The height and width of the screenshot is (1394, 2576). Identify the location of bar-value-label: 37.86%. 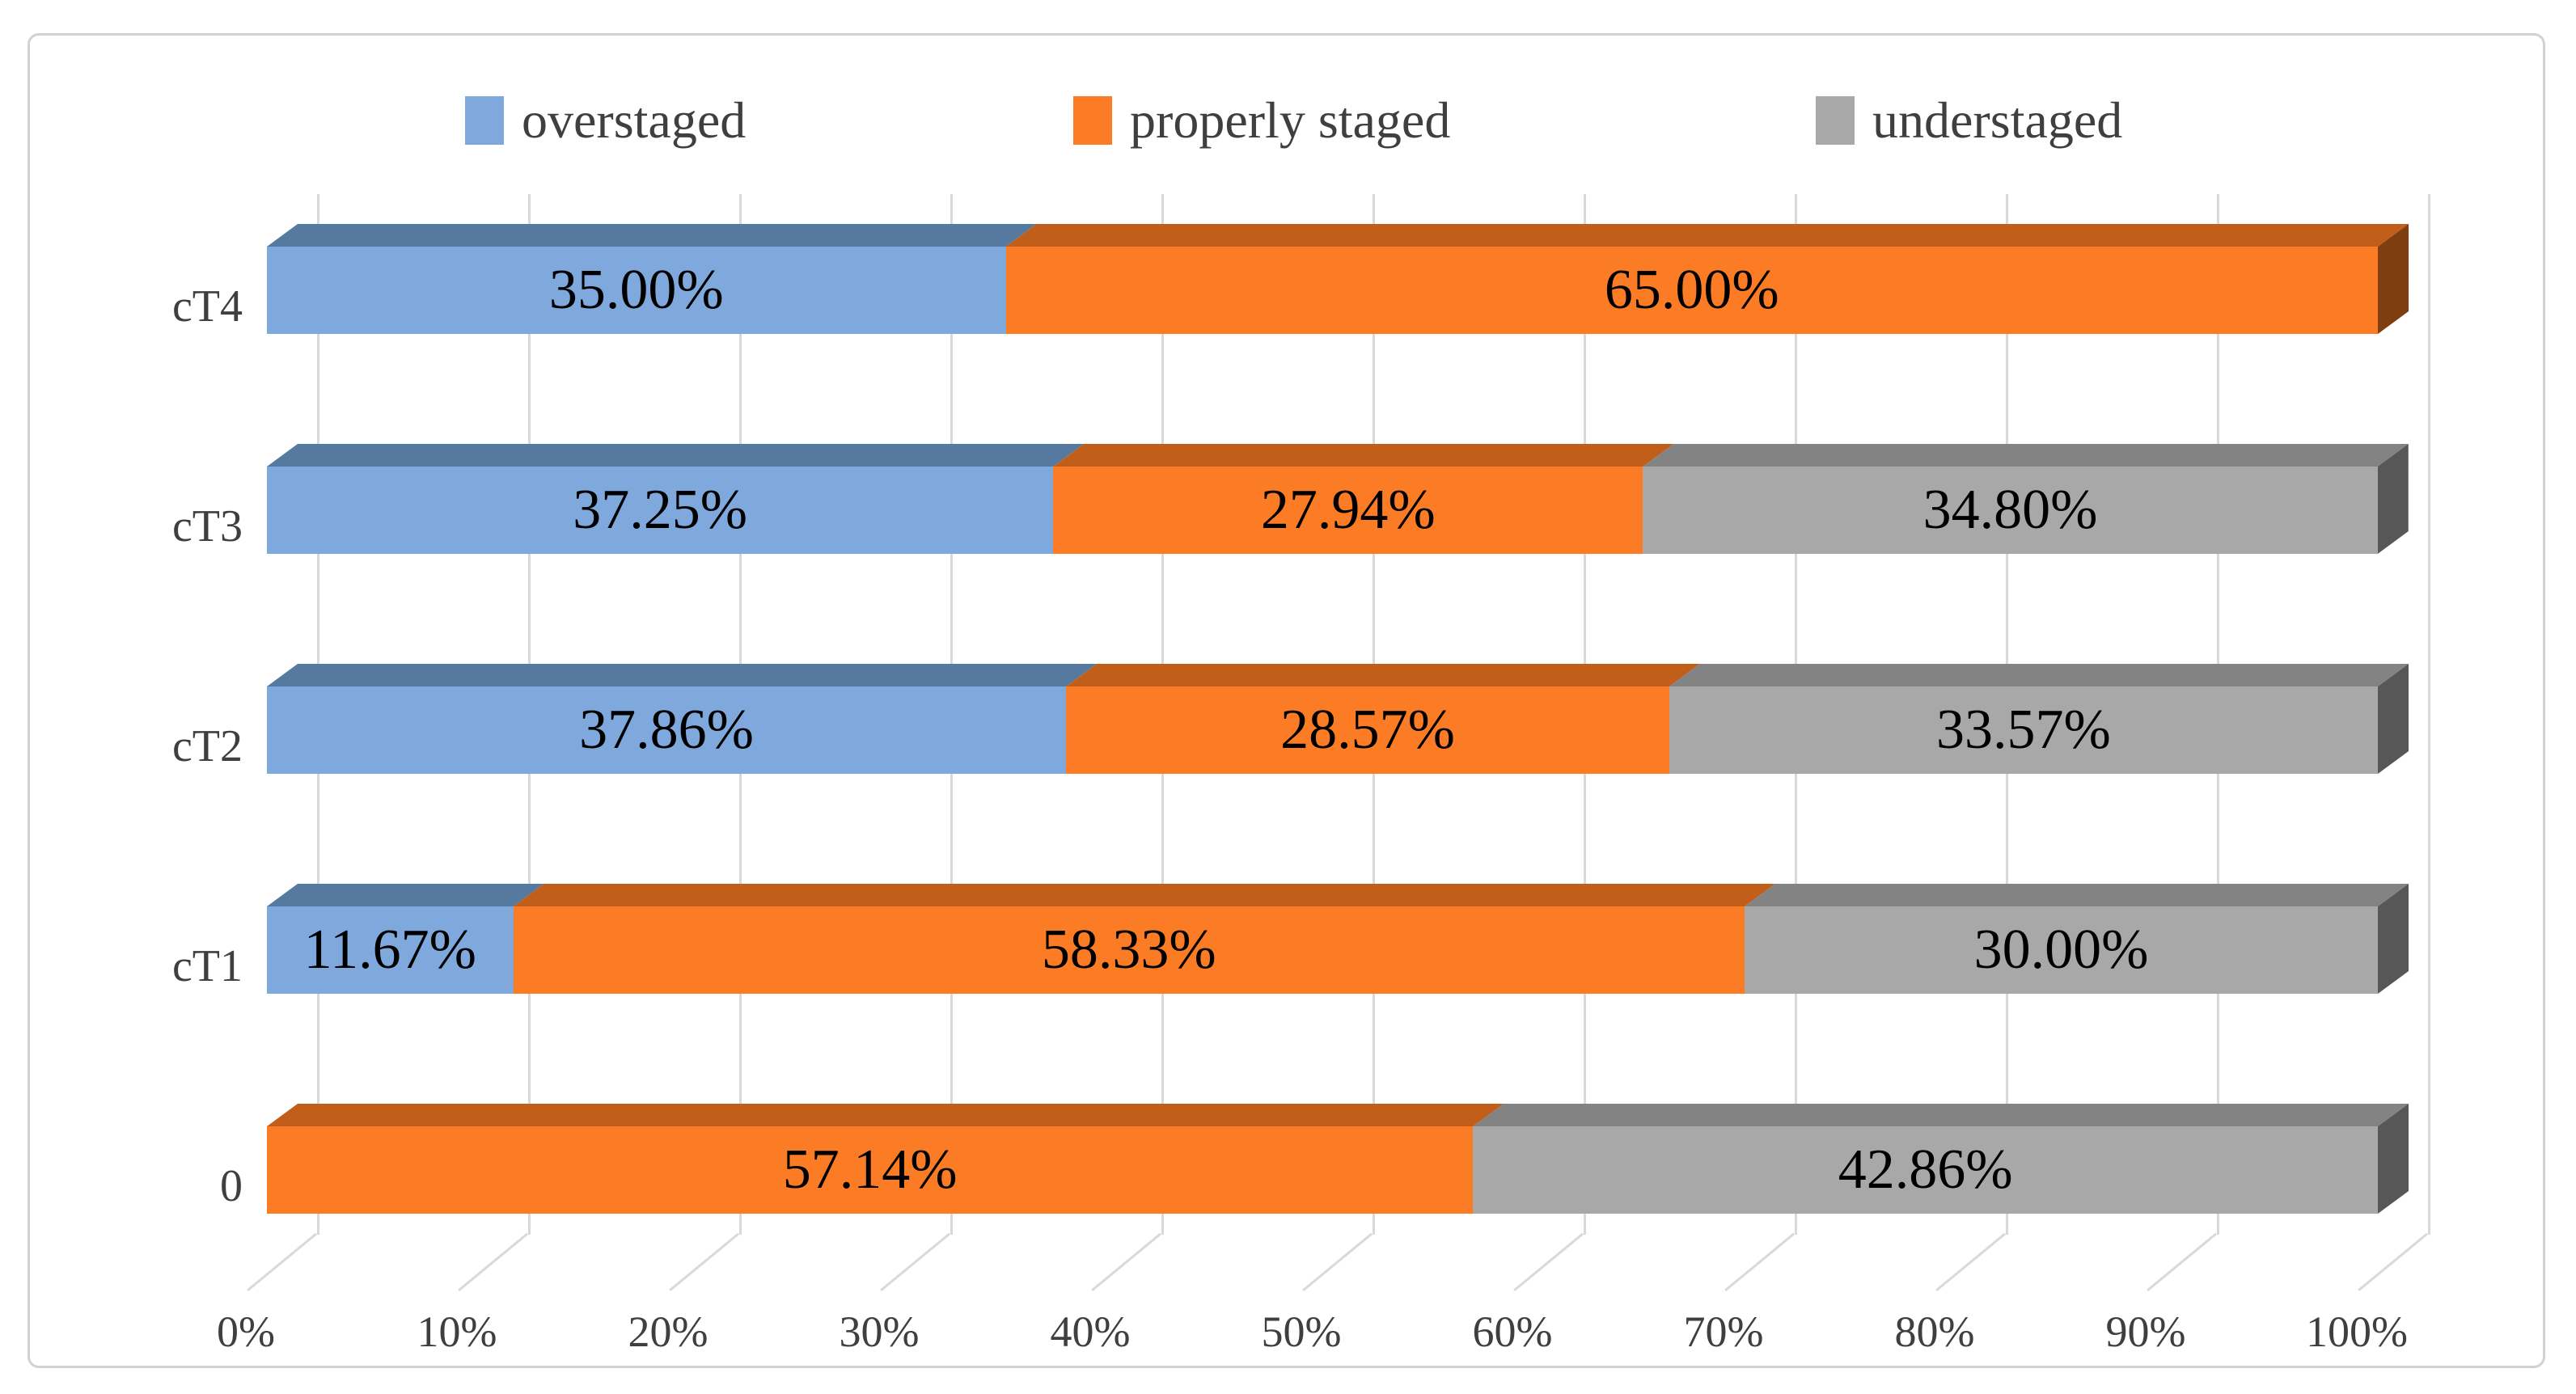
(667, 730).